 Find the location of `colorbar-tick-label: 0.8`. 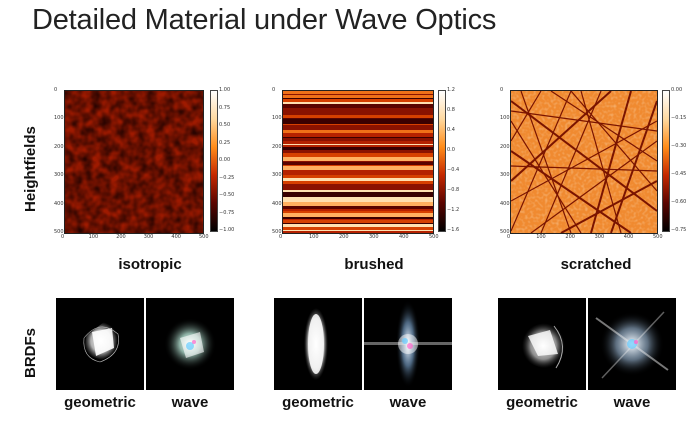

colorbar-tick-label: 0.8 is located at coordinates (451, 110).